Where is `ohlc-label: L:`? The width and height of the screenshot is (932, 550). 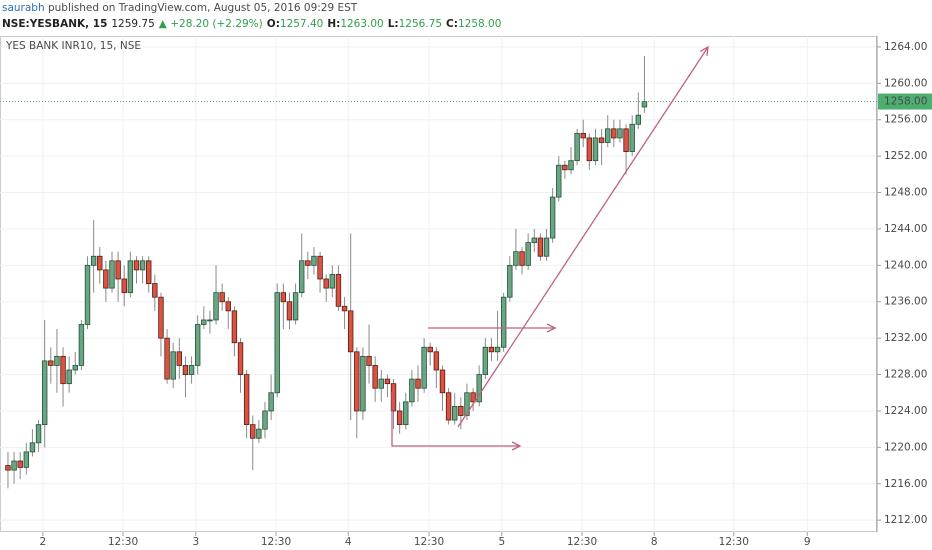 ohlc-label: L: is located at coordinates (393, 24).